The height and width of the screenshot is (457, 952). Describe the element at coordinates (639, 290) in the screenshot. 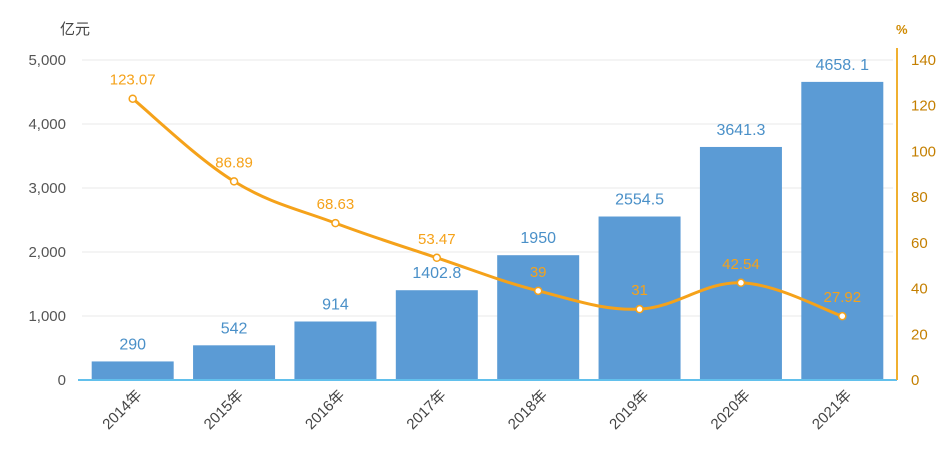

I see `line-value-label: 31` at that location.